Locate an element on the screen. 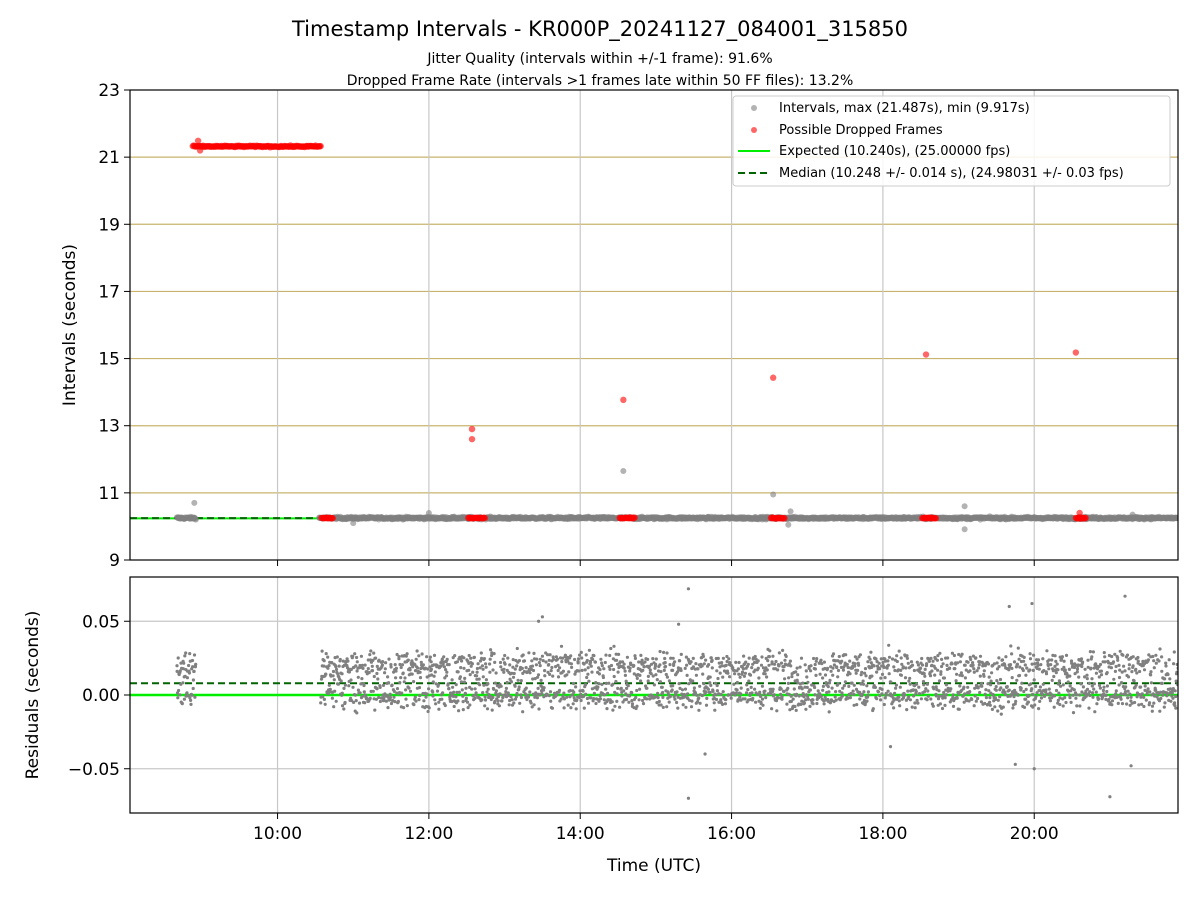 This screenshot has width=1200, height=900. interval-outlier-point is located at coordinates (353, 523).